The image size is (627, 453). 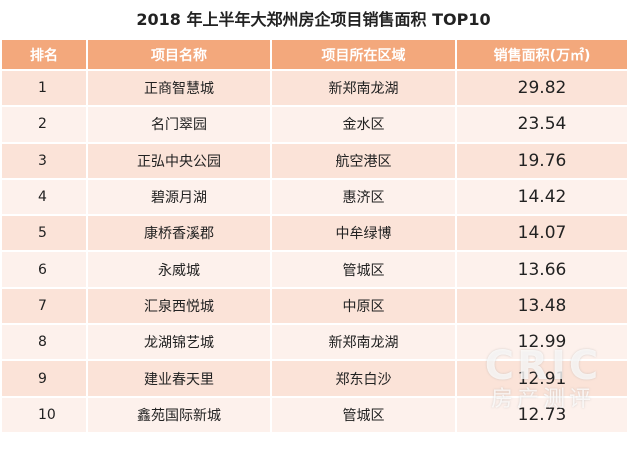 I want to click on project-cell: 正商智慧城, so click(x=179, y=88).